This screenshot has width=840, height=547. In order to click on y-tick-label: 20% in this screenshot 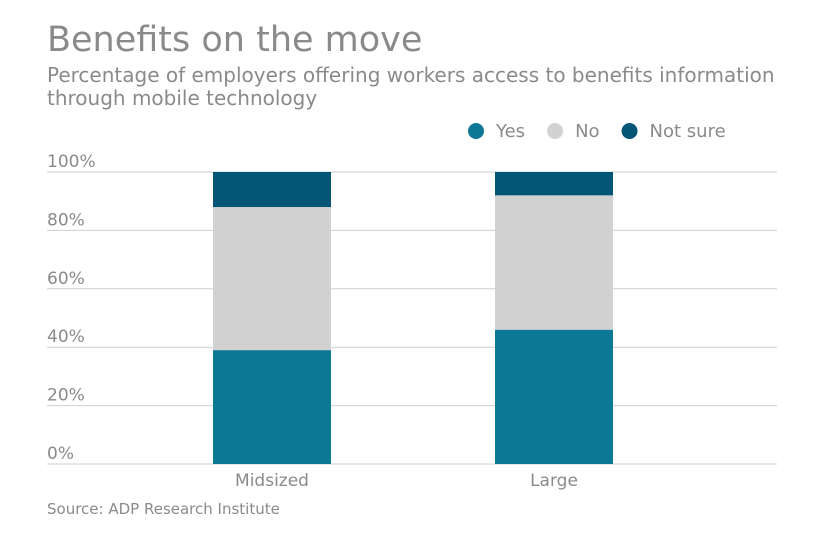, I will do `click(66, 396)`.